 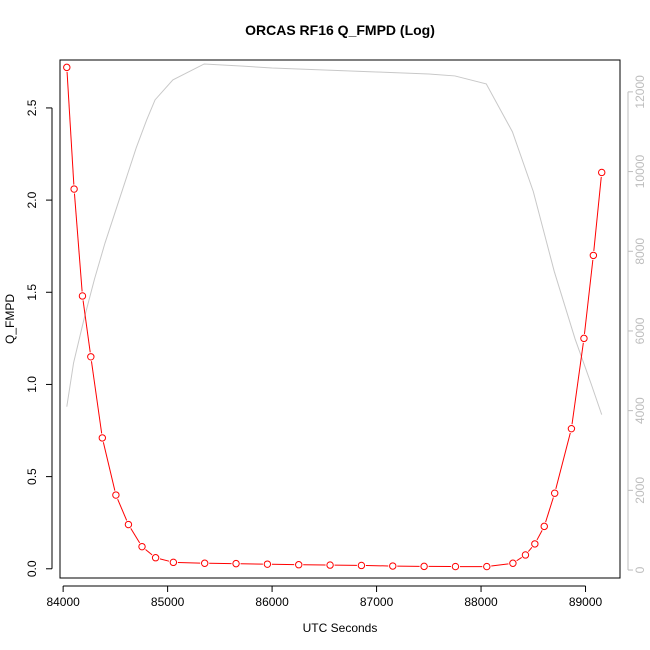 What do you see at coordinates (640, 569) in the screenshot?
I see `y2-tick-label: 0` at bounding box center [640, 569].